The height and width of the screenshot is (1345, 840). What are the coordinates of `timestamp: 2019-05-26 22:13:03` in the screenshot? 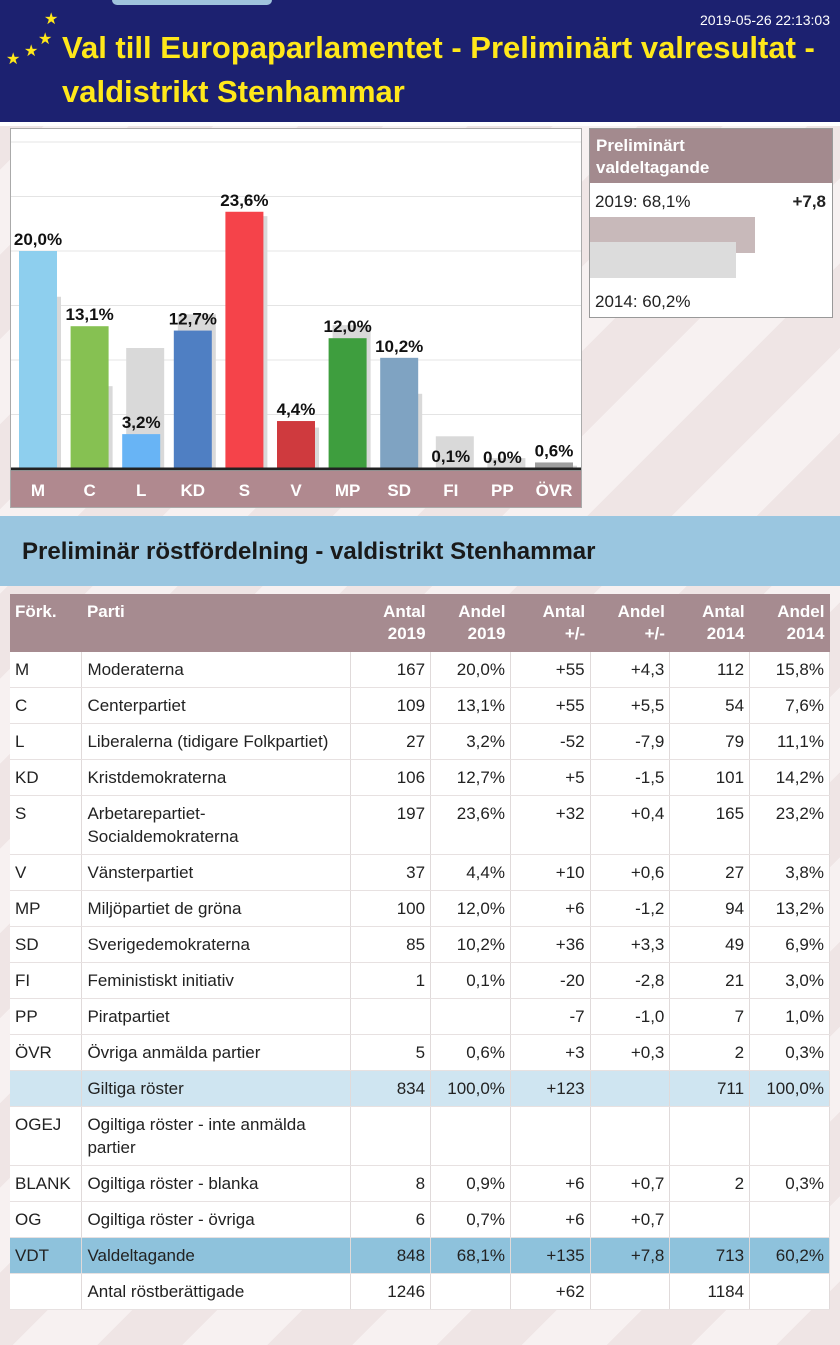 It's located at (765, 20).